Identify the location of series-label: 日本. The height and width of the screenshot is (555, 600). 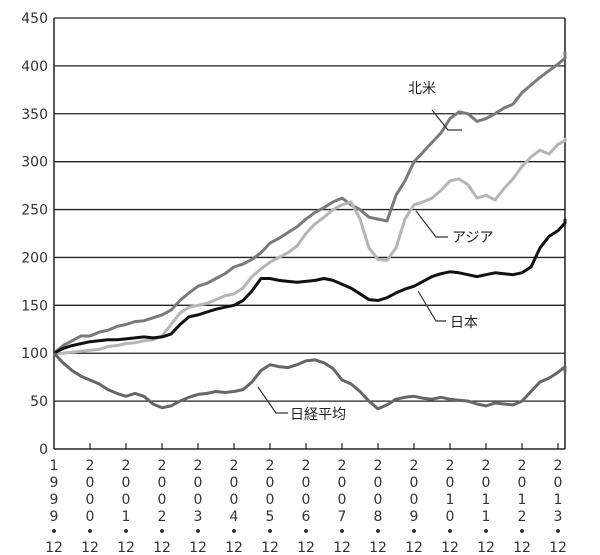
(464, 323).